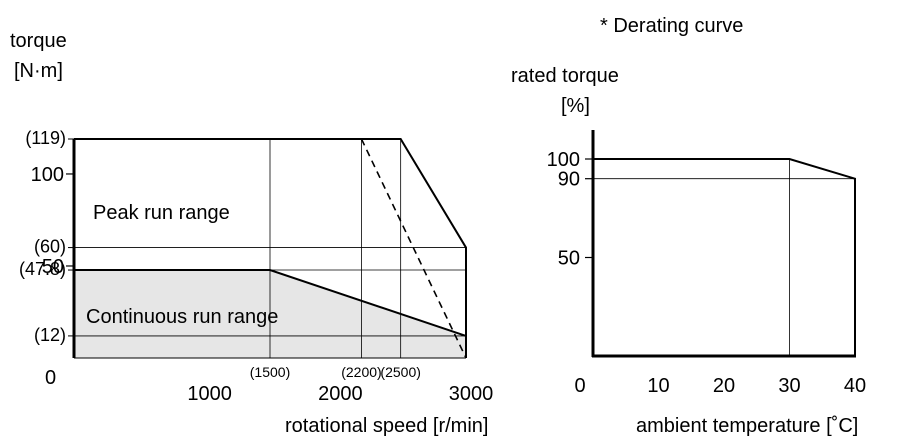  I want to click on derating-x-tick-label: 10, so click(658, 386).